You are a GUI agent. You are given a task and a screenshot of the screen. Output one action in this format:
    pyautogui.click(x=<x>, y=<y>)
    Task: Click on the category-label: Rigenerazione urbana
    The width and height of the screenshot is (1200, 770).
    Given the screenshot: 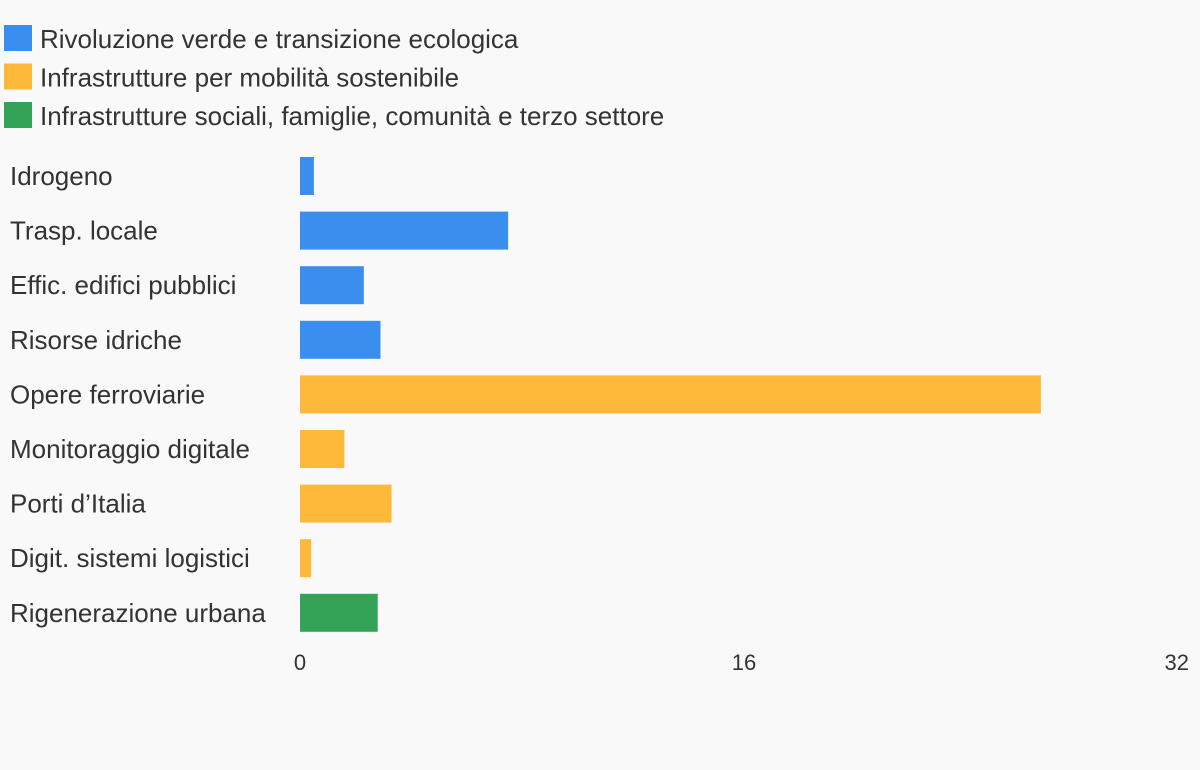 What is the action you would take?
    pyautogui.click(x=138, y=613)
    